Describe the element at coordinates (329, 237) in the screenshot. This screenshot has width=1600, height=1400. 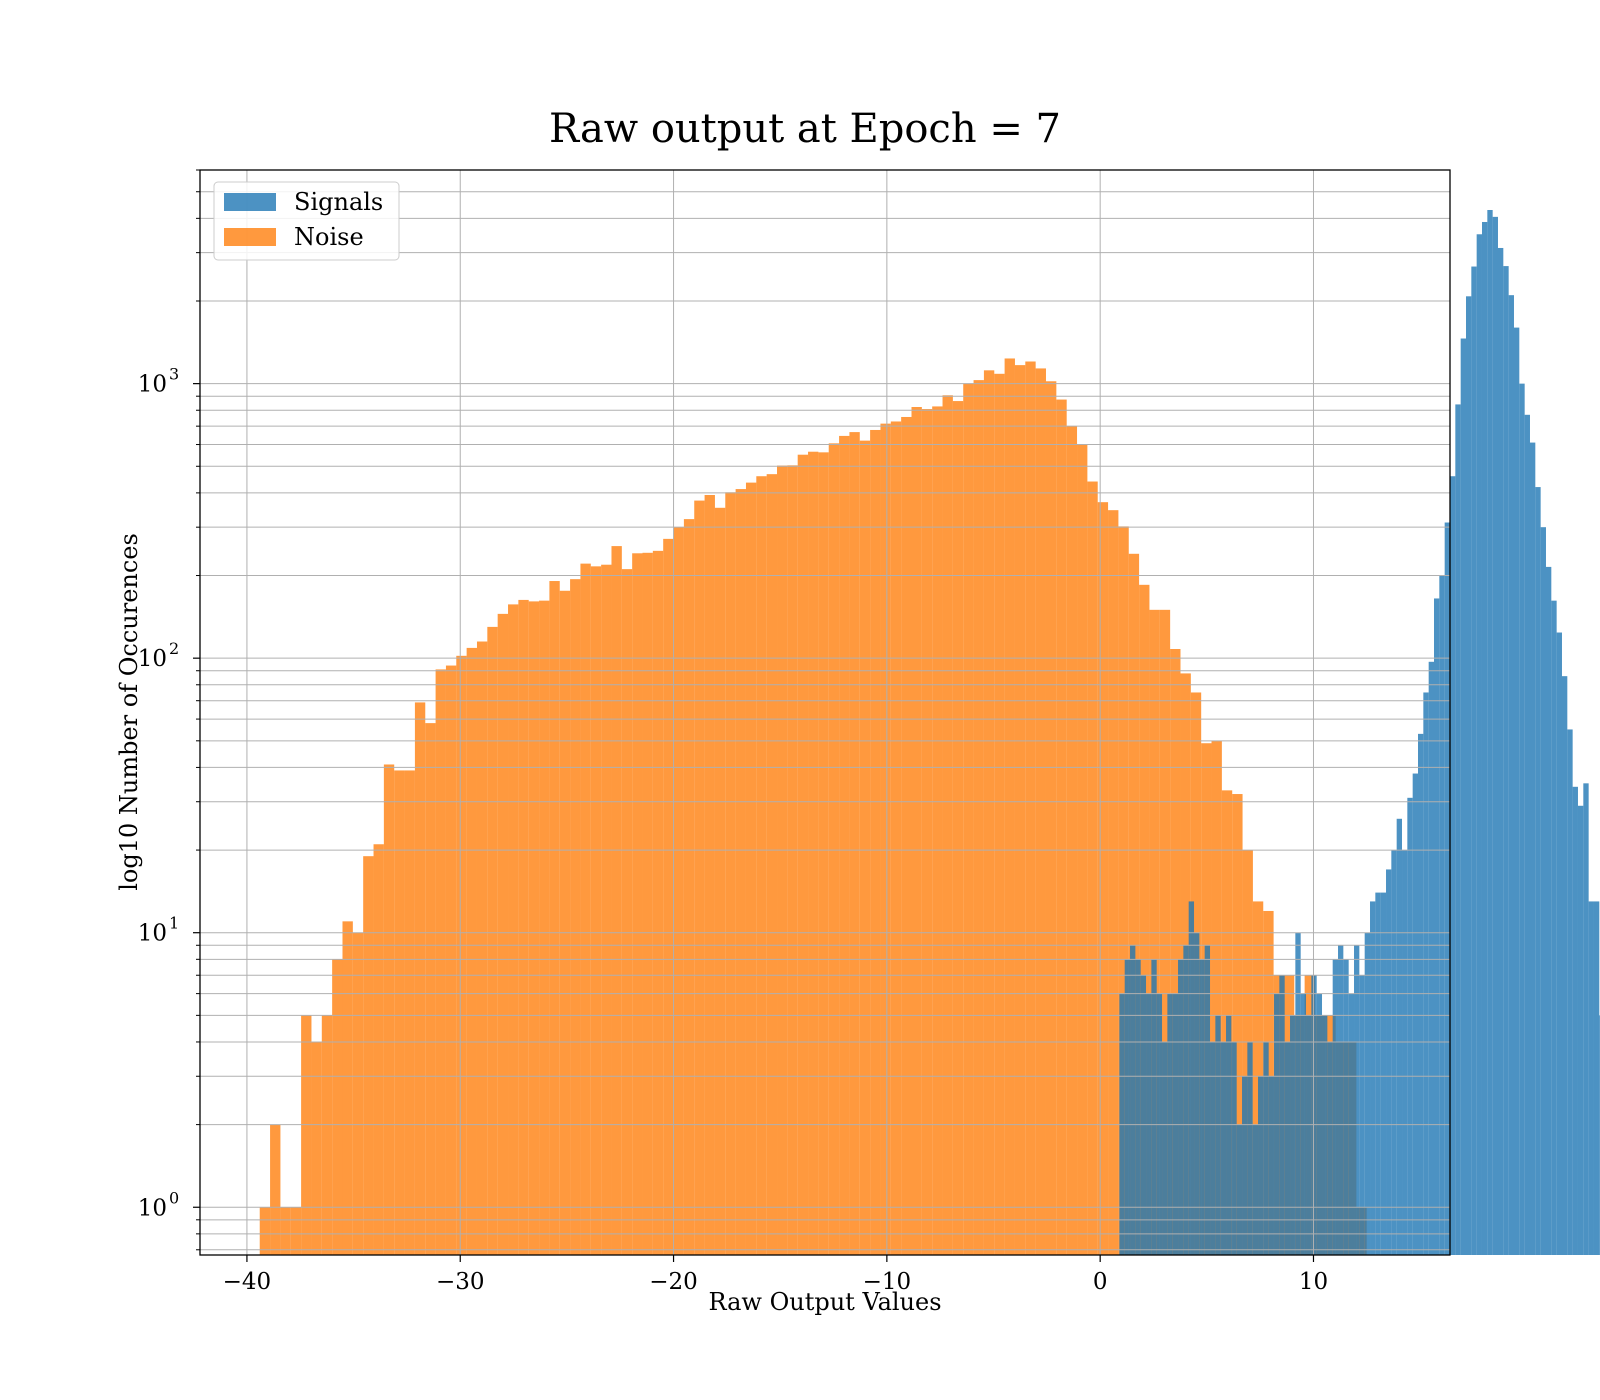
I see `legend-noise-label: Noise` at that location.